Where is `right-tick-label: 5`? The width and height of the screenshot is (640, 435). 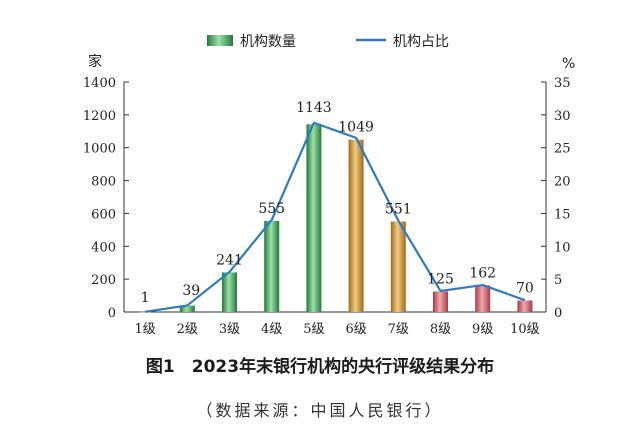
right-tick-label: 5 is located at coordinates (558, 280).